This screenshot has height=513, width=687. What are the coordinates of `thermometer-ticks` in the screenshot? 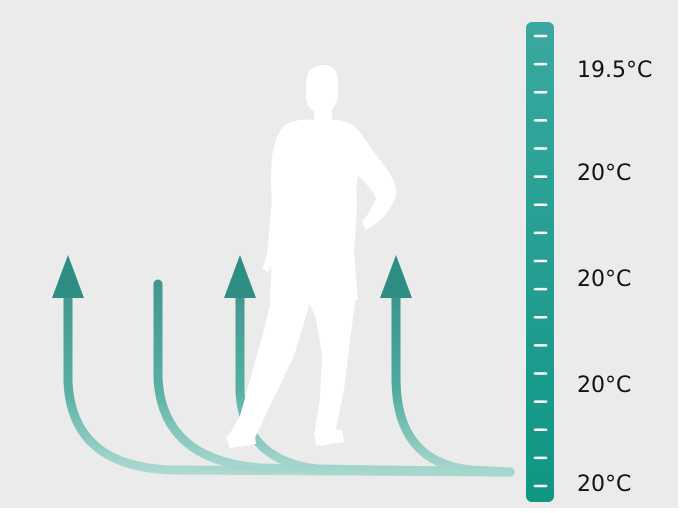 It's located at (540, 261).